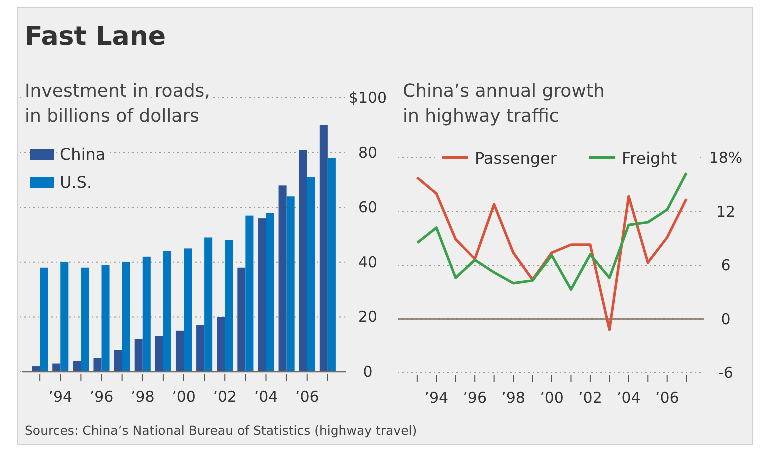 This screenshot has width=760, height=451. I want to click on legend-label: Passenger, so click(516, 158).